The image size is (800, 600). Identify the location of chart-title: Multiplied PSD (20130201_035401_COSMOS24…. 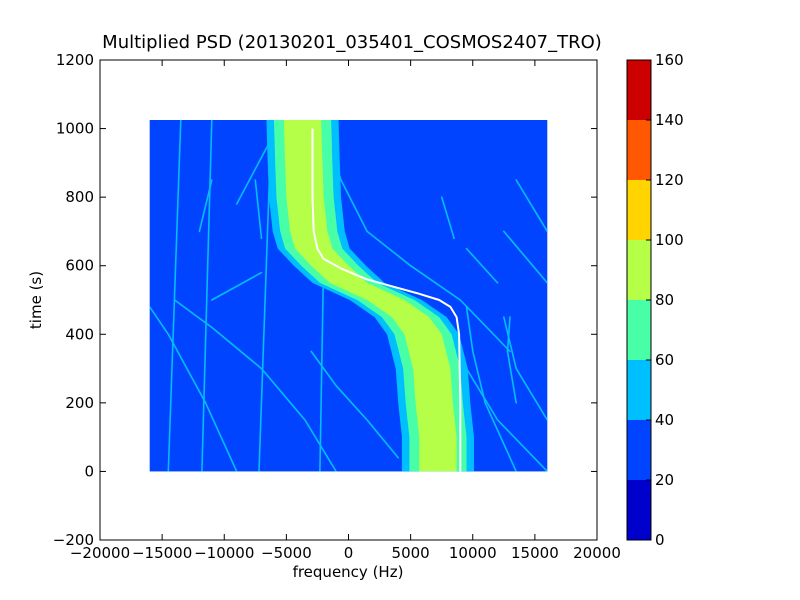
(352, 42).